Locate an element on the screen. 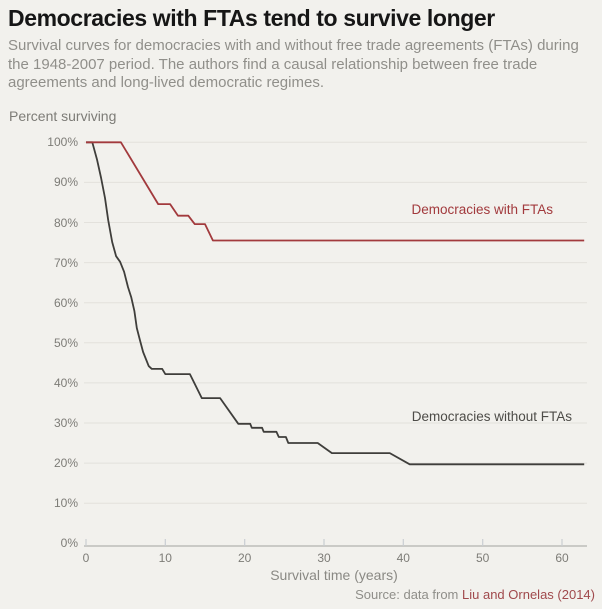 Image resolution: width=602 pixels, height=609 pixels. y-tick-label: 60% is located at coordinates (65, 302).